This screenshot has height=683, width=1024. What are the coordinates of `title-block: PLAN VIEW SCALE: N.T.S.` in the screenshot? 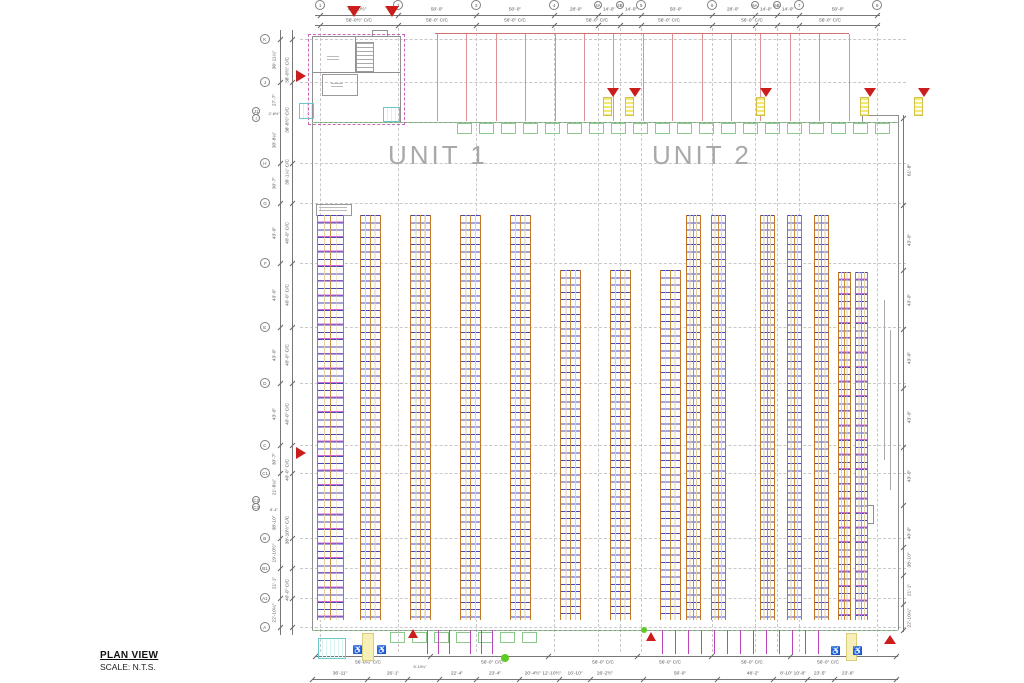 It's located at (129, 661).